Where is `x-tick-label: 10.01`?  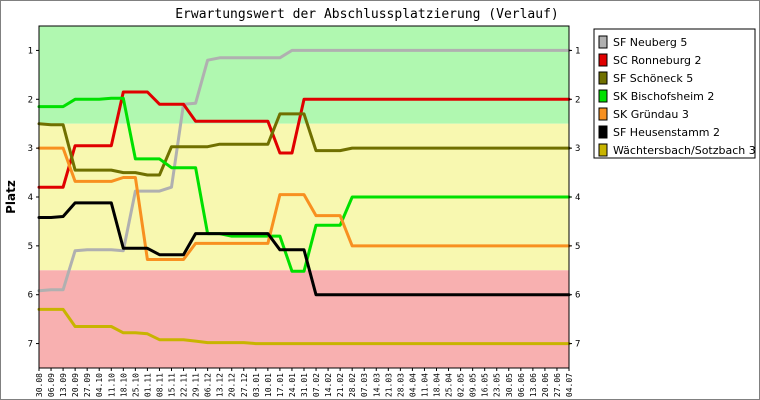
x-tick-label: 10.01 is located at coordinates (268, 385).